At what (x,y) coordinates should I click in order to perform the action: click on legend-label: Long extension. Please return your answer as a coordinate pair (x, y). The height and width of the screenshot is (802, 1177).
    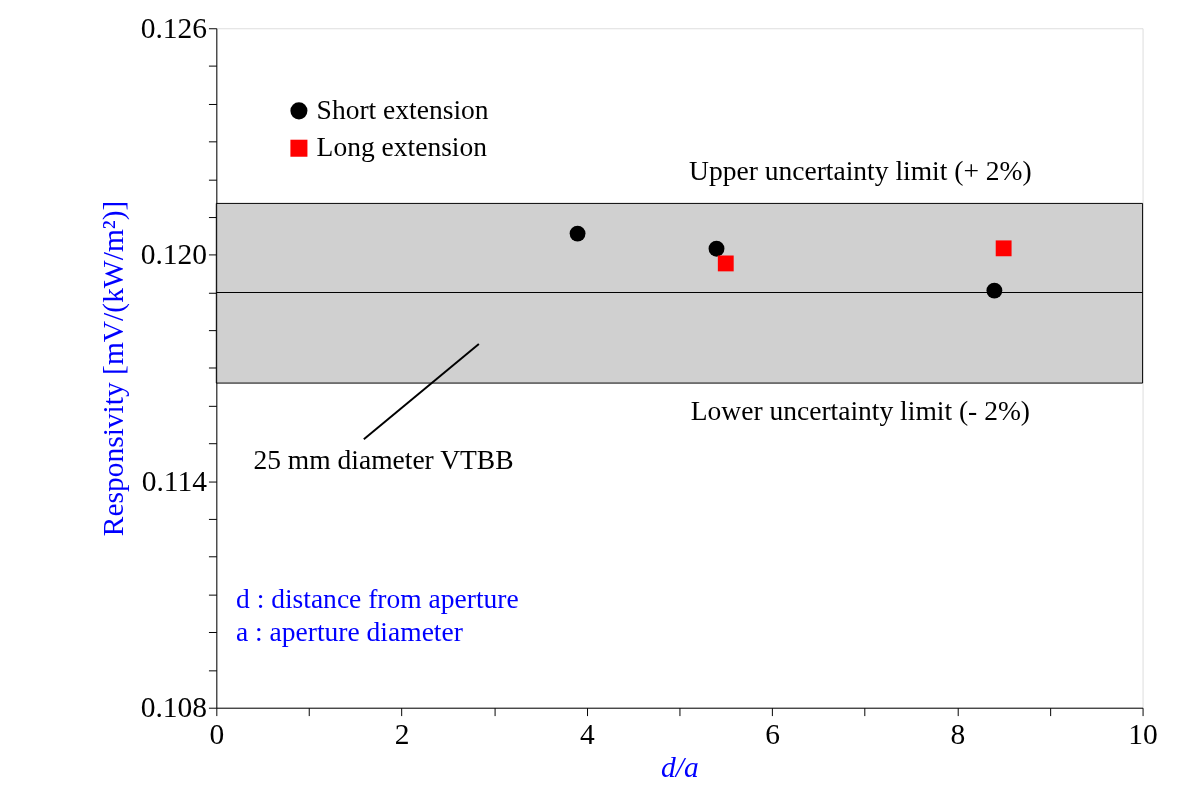
    Looking at the image, I should click on (402, 147).